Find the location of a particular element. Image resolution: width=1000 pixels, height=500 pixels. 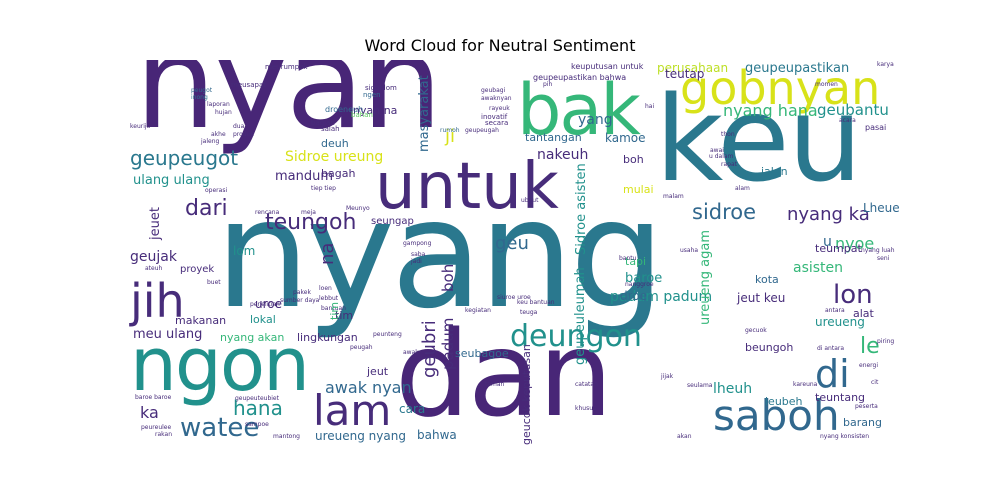

word-inong: inong is located at coordinates (199, 97).